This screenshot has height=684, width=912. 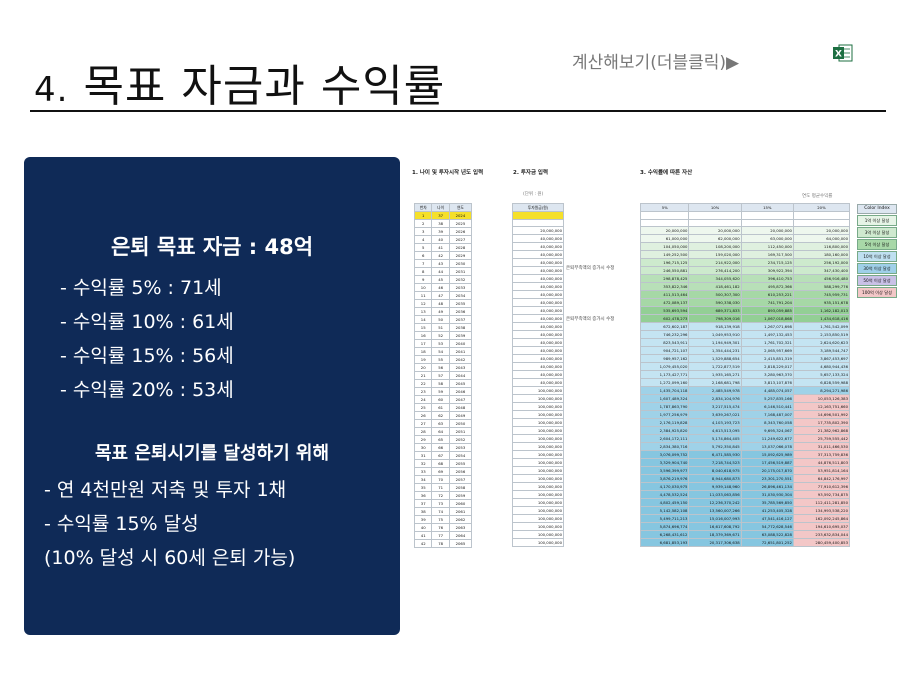 What do you see at coordinates (423, 239) in the screenshot?
I see `age-cell-index: 4` at bounding box center [423, 239].